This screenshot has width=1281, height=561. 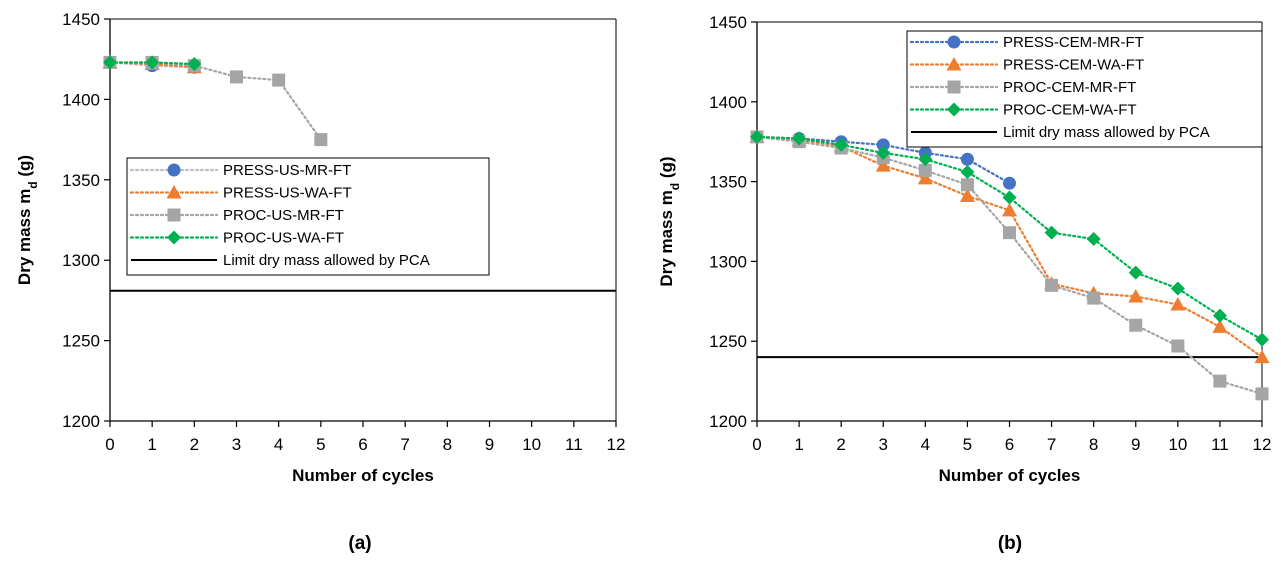 What do you see at coordinates (283, 215) in the screenshot?
I see `legend-label: PROC-US-MR-FT` at bounding box center [283, 215].